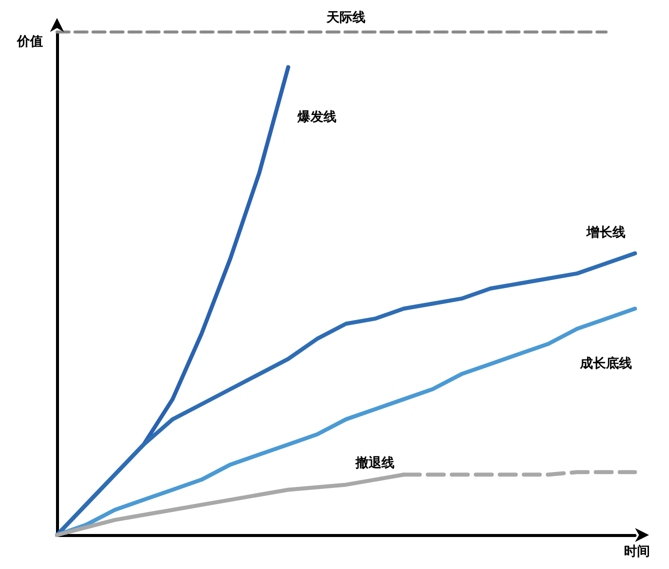 This screenshot has width=669, height=569. What do you see at coordinates (346, 18) in the screenshot?
I see `series-label: 天际线` at bounding box center [346, 18].